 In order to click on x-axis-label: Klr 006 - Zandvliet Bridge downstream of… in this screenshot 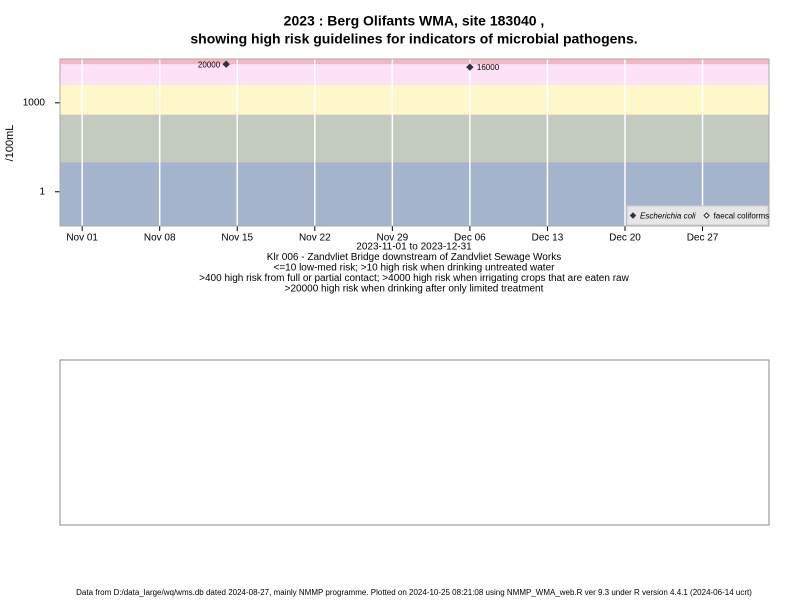, I will do `click(414, 257)`.